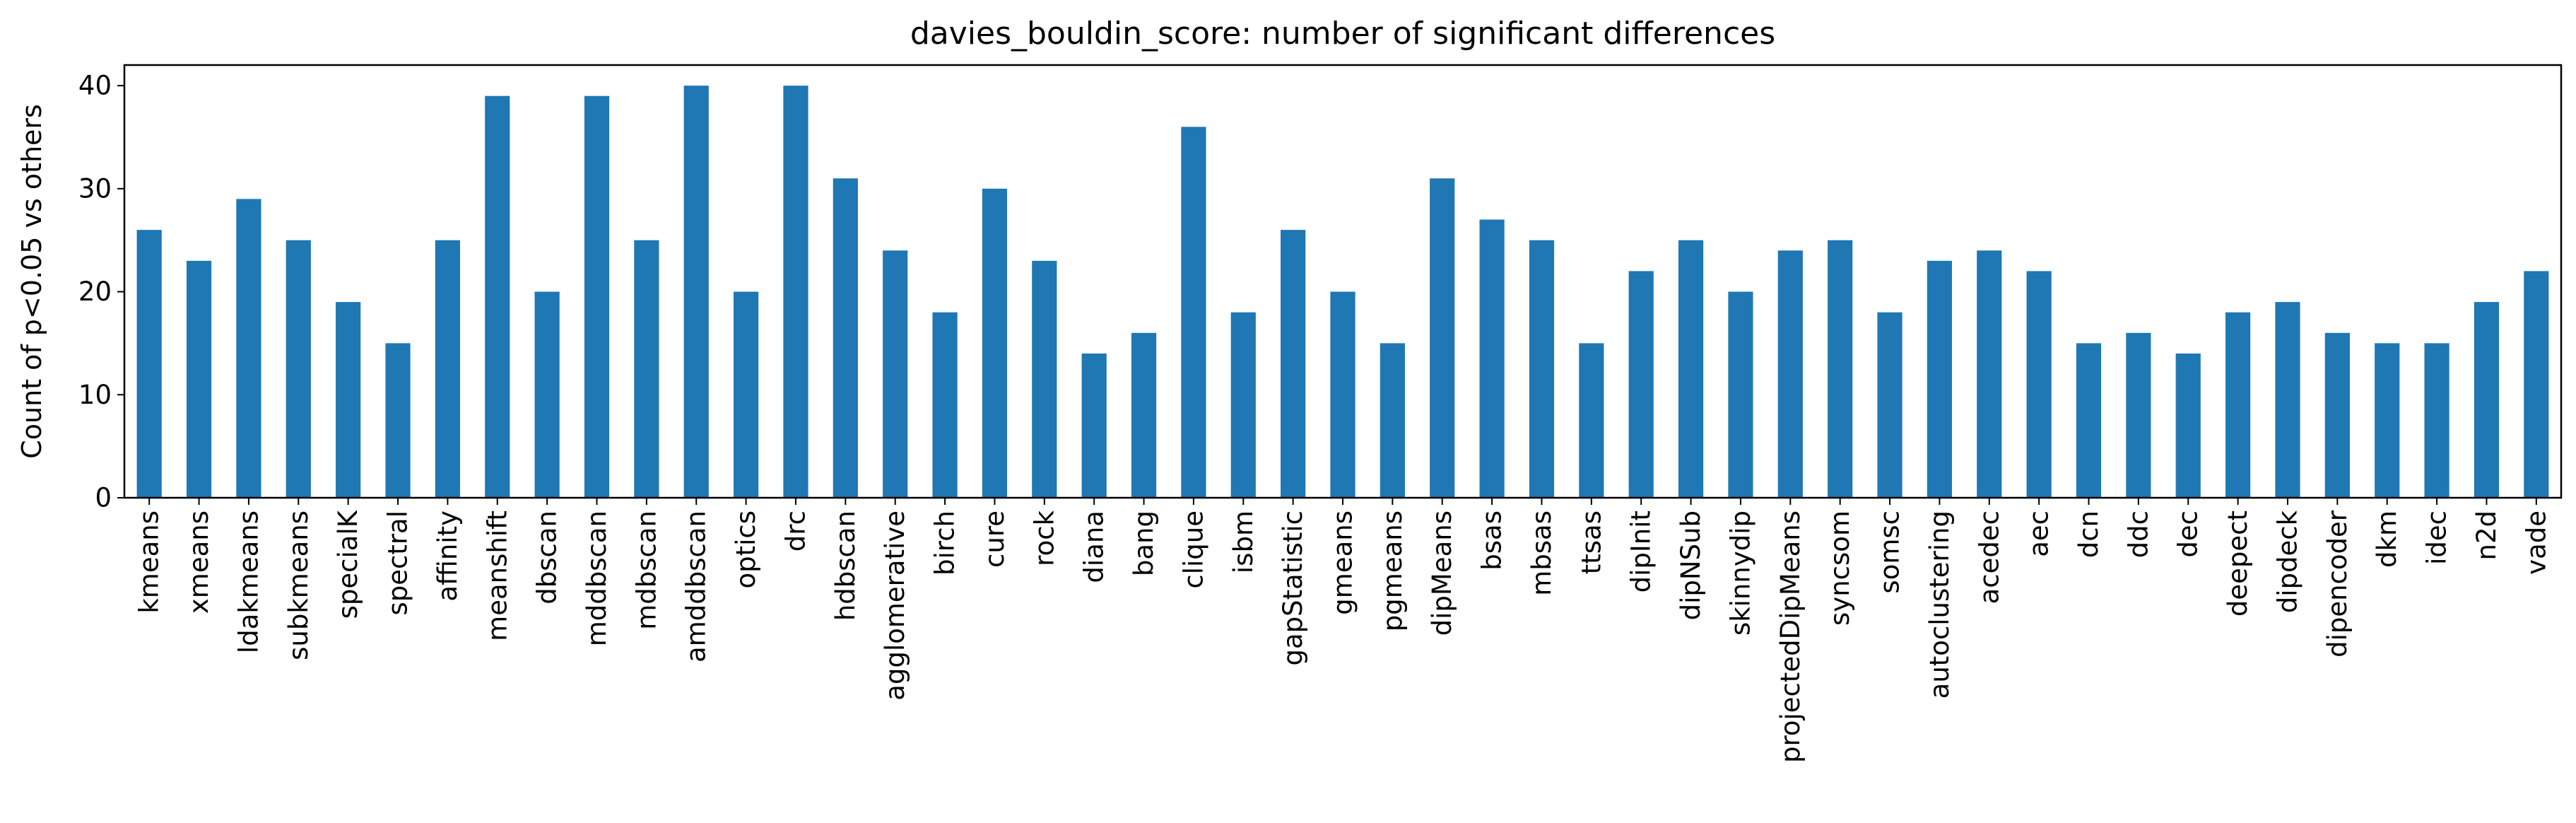  I want to click on bar-specialK, so click(348, 400).